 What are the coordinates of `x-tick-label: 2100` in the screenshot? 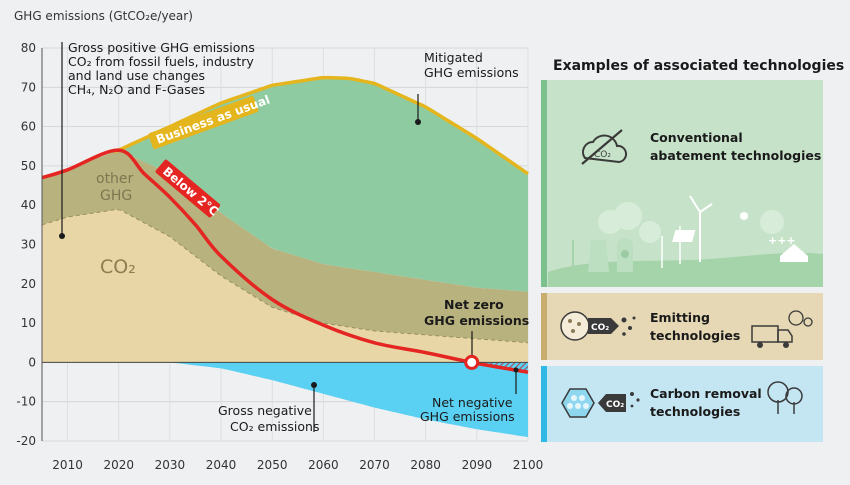 It's located at (528, 465).